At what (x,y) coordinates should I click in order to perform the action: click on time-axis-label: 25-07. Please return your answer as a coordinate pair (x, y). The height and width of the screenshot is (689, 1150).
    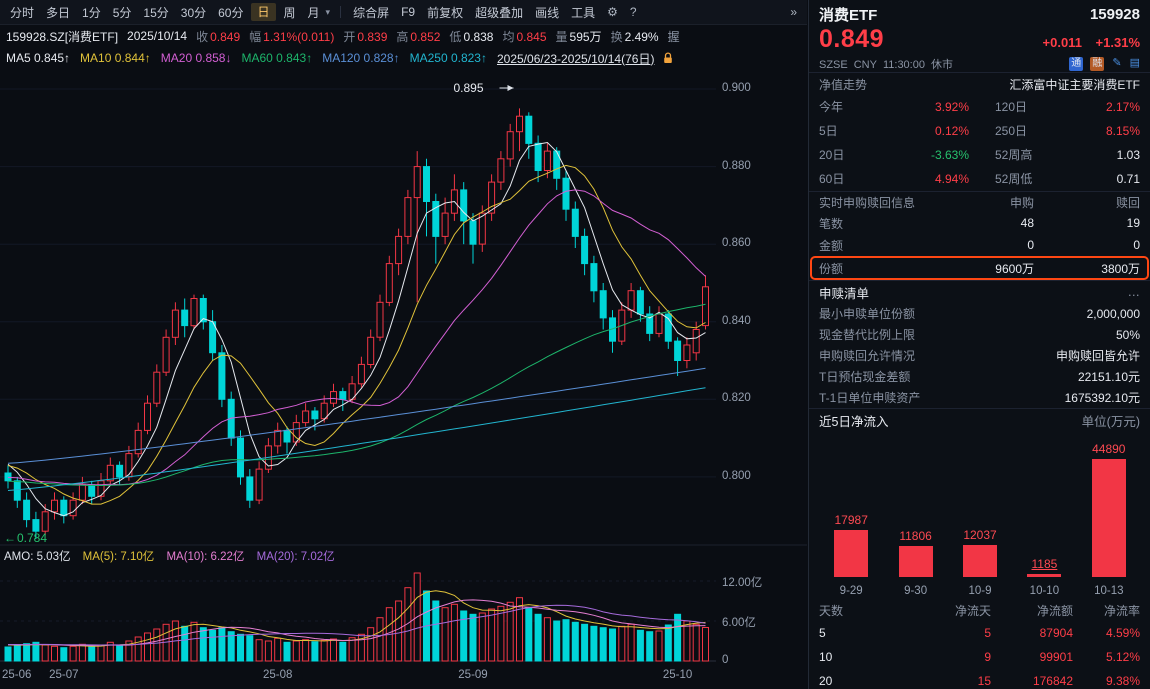
    Looking at the image, I should click on (64, 675).